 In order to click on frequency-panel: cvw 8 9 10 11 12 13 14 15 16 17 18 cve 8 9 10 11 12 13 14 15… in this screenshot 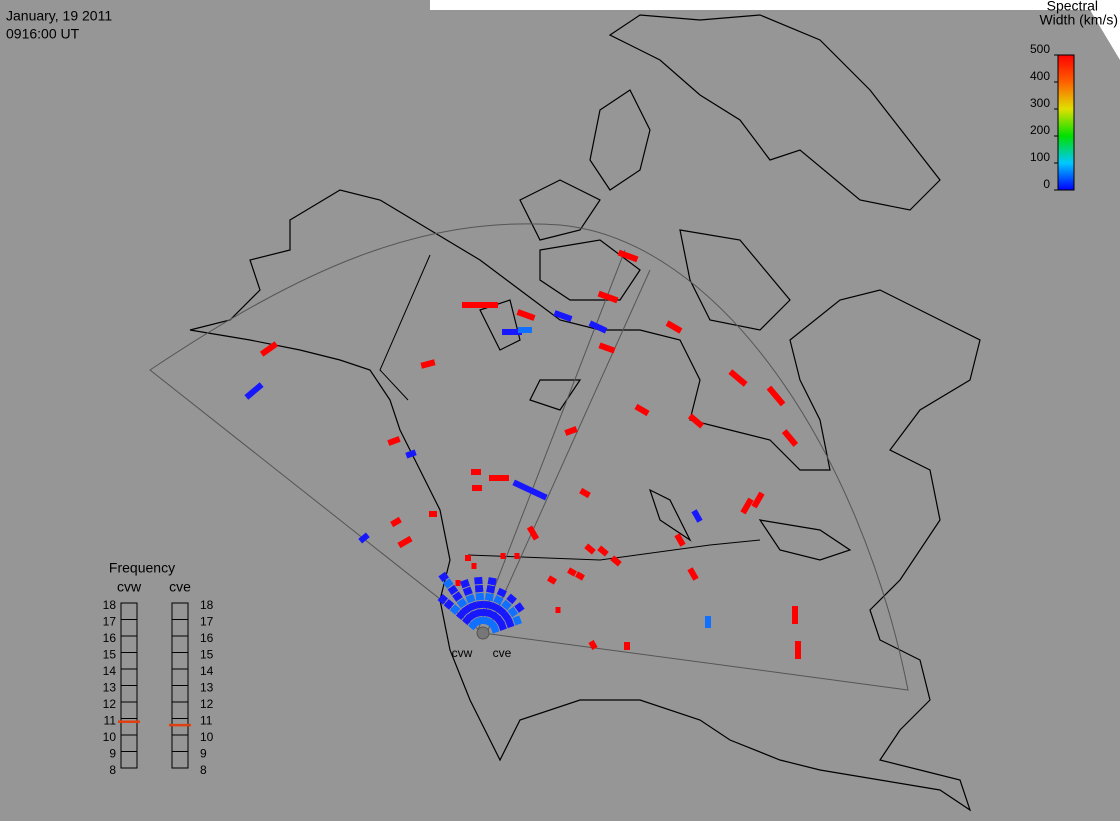, I will do `click(158, 678)`.